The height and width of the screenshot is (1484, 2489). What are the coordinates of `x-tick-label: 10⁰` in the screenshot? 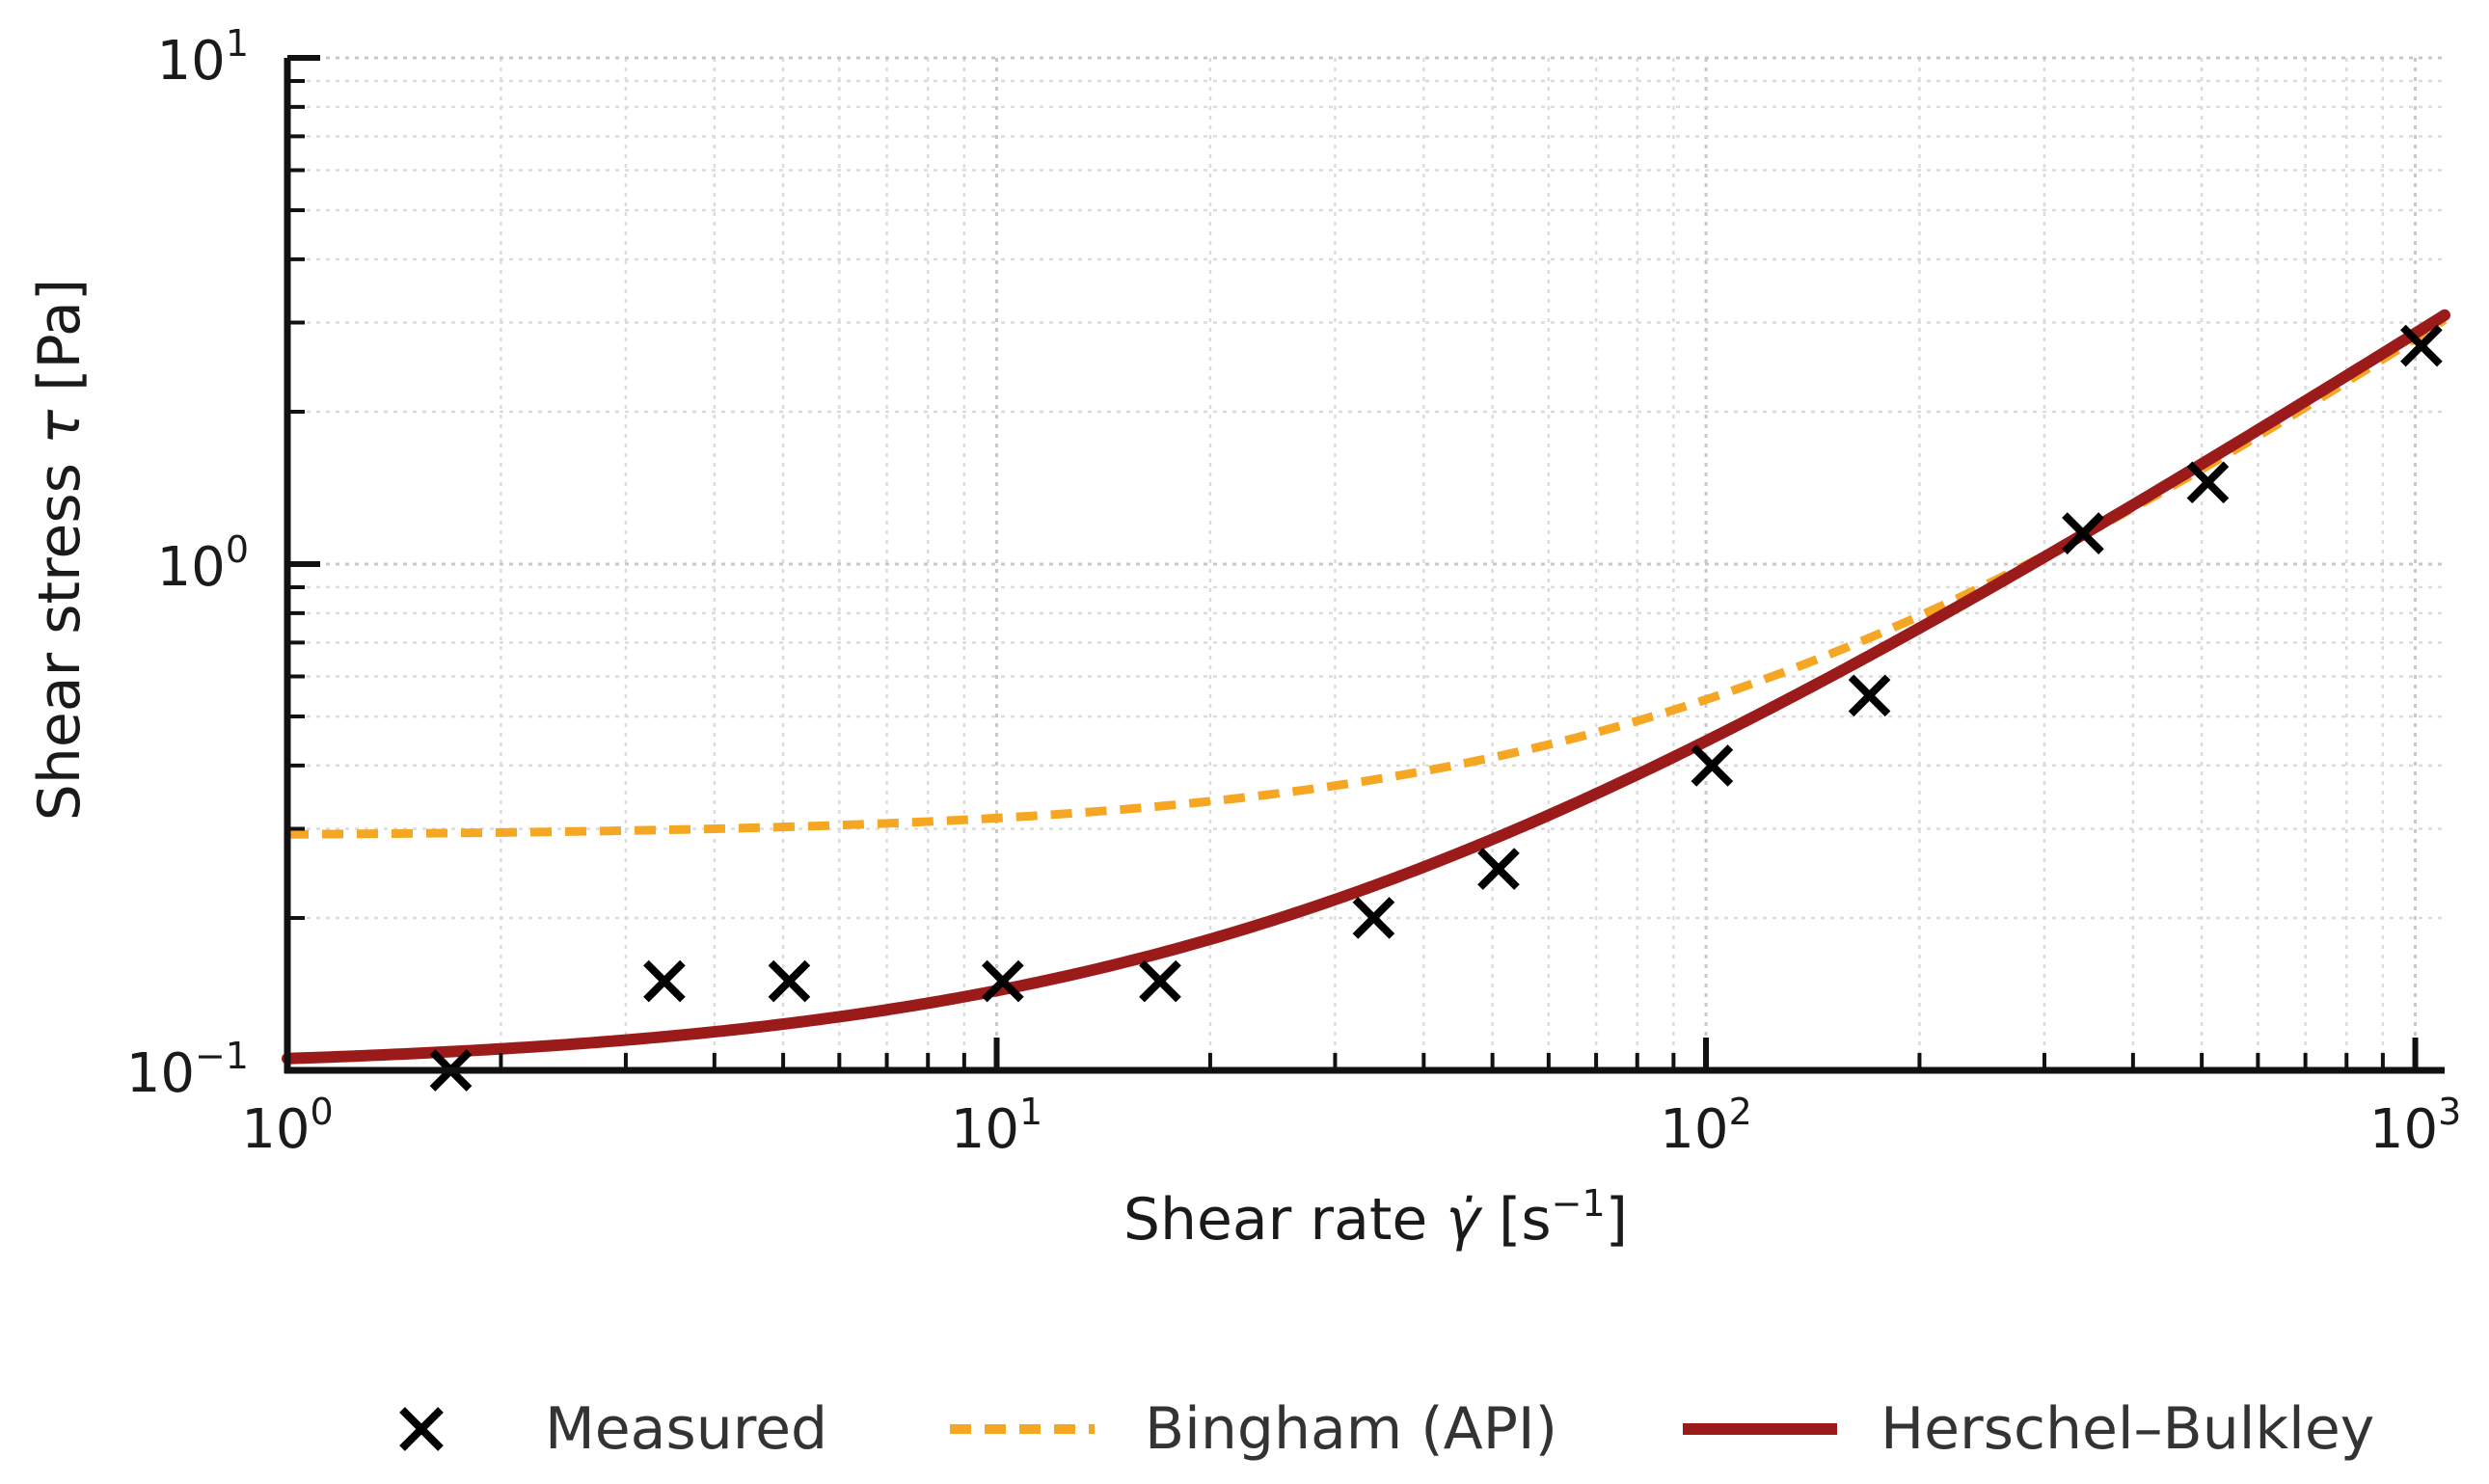 It's located at (287, 1126).